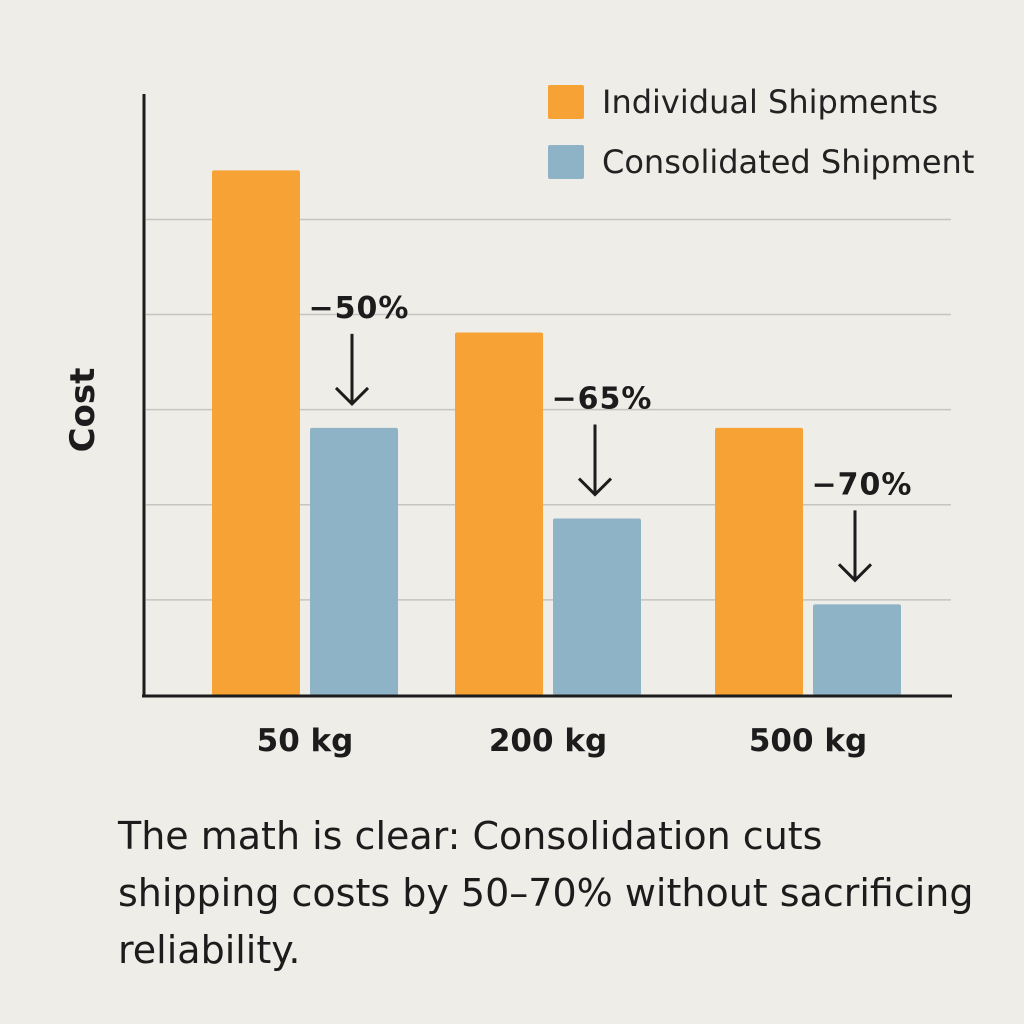 This screenshot has width=1024, height=1024. Describe the element at coordinates (566, 102) in the screenshot. I see `legend-swatch-individual` at that location.